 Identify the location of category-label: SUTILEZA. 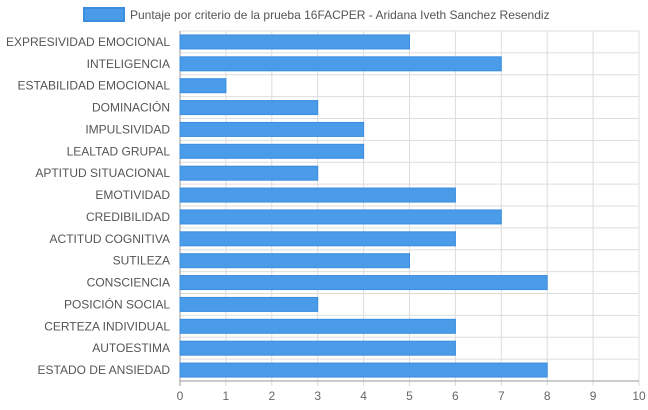
(141, 261).